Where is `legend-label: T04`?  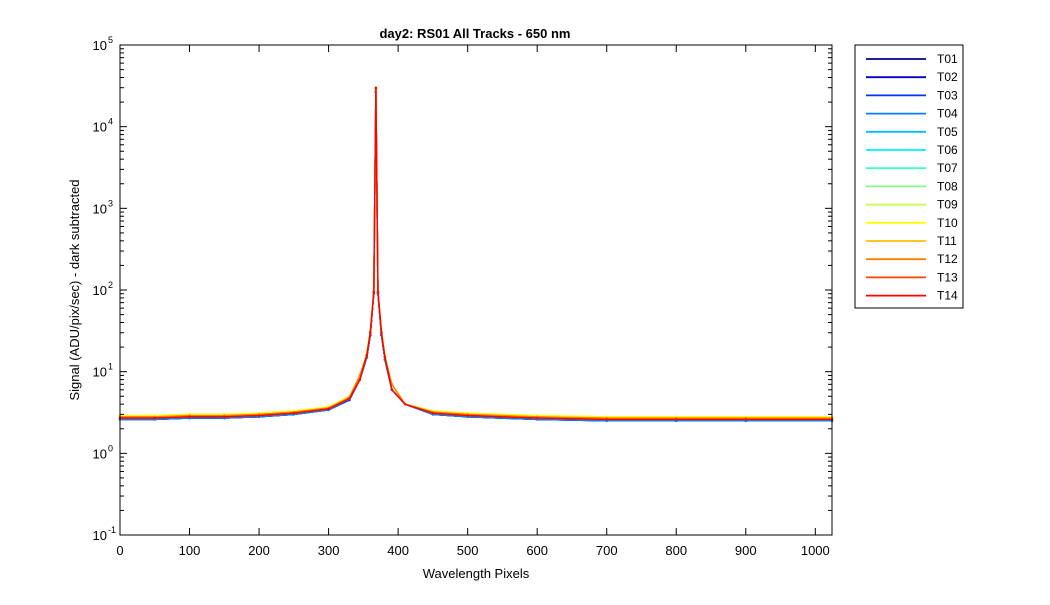 legend-label: T04 is located at coordinates (947, 114).